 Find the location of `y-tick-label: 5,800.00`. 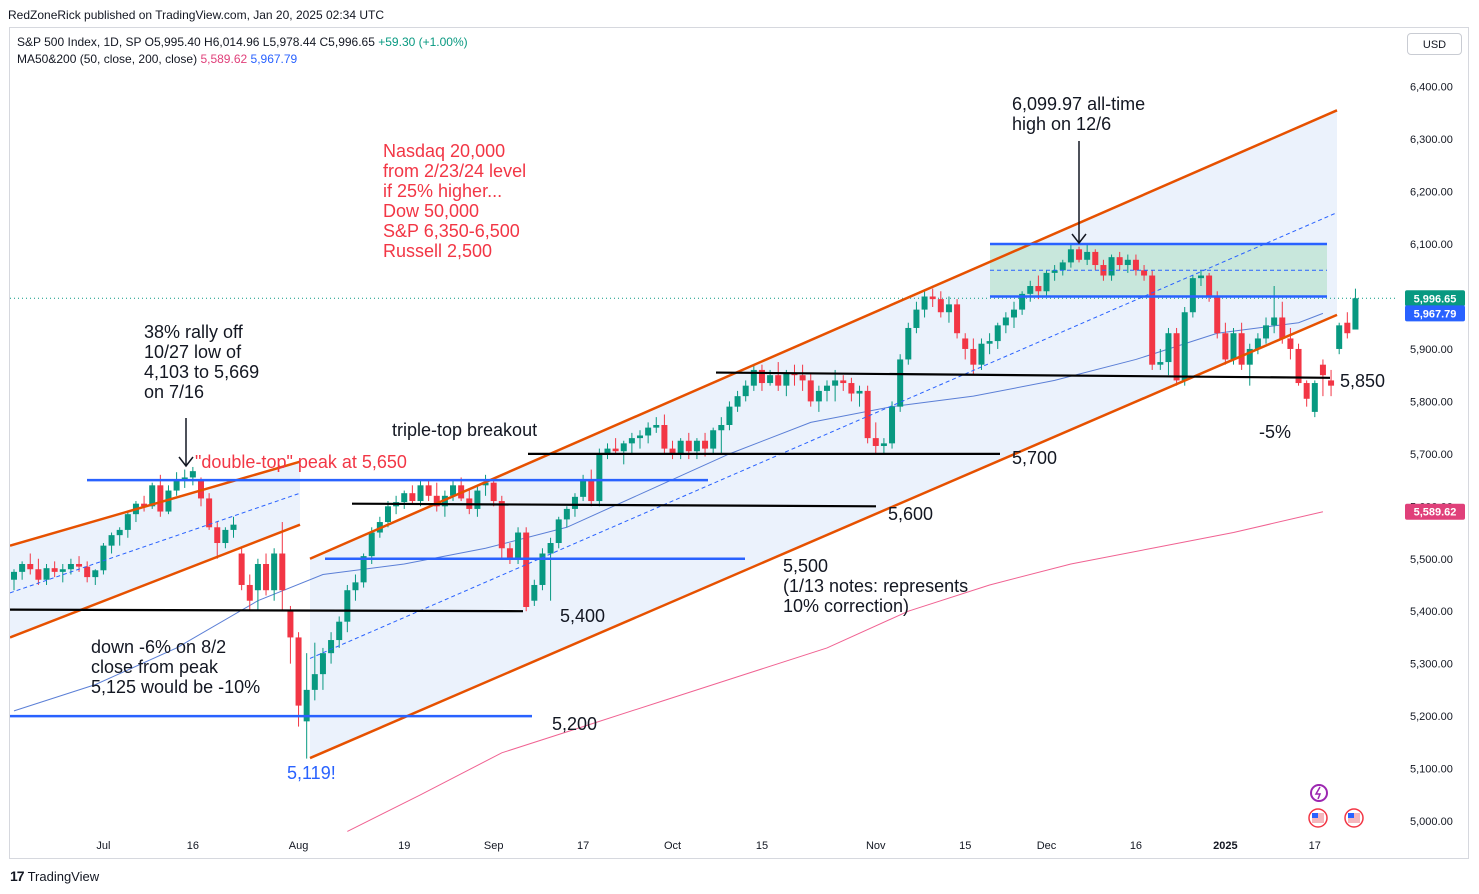

y-tick-label: 5,800.00 is located at coordinates (1431, 402).